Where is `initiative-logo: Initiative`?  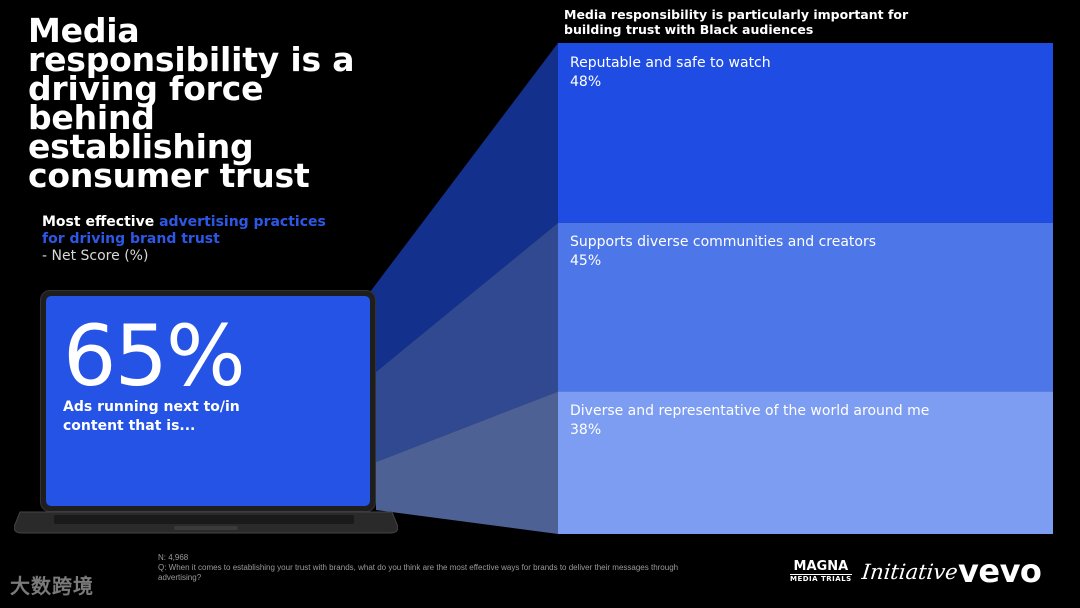 initiative-logo: Initiative is located at coordinates (909, 572).